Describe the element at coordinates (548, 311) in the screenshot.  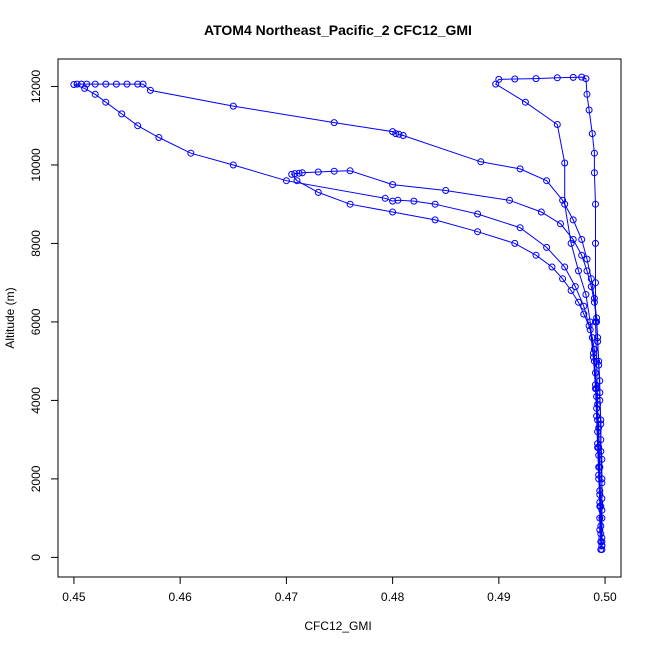
I see `series-line` at that location.